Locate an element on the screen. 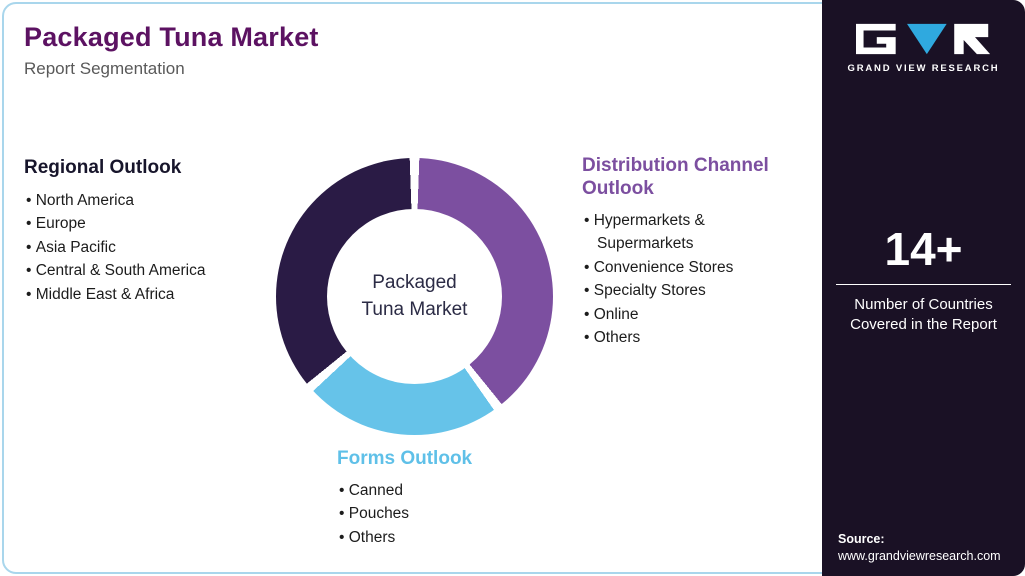 The width and height of the screenshot is (1025, 576). list-item: Hypermarkets & Supermarkets is located at coordinates (691, 232).